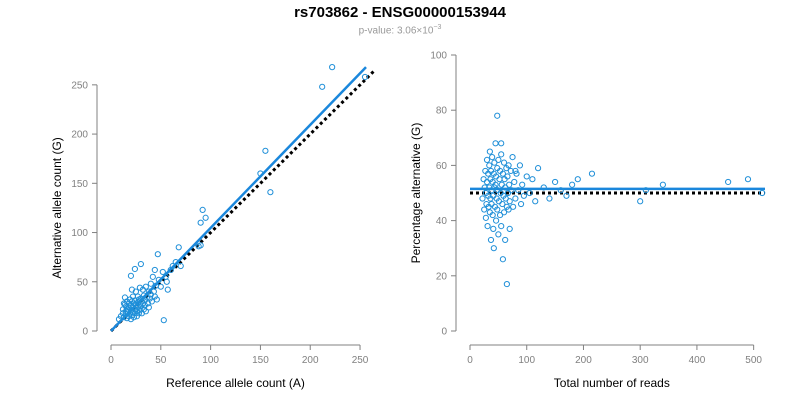 The width and height of the screenshot is (800, 400). What do you see at coordinates (583, 360) in the screenshot?
I see `x-tick-label: 200` at bounding box center [583, 360].